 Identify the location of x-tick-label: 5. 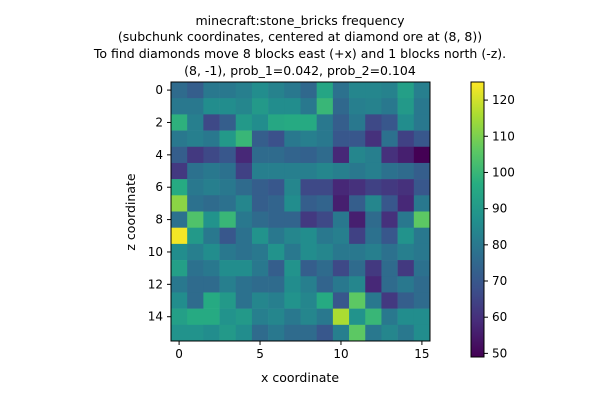
(260, 354).